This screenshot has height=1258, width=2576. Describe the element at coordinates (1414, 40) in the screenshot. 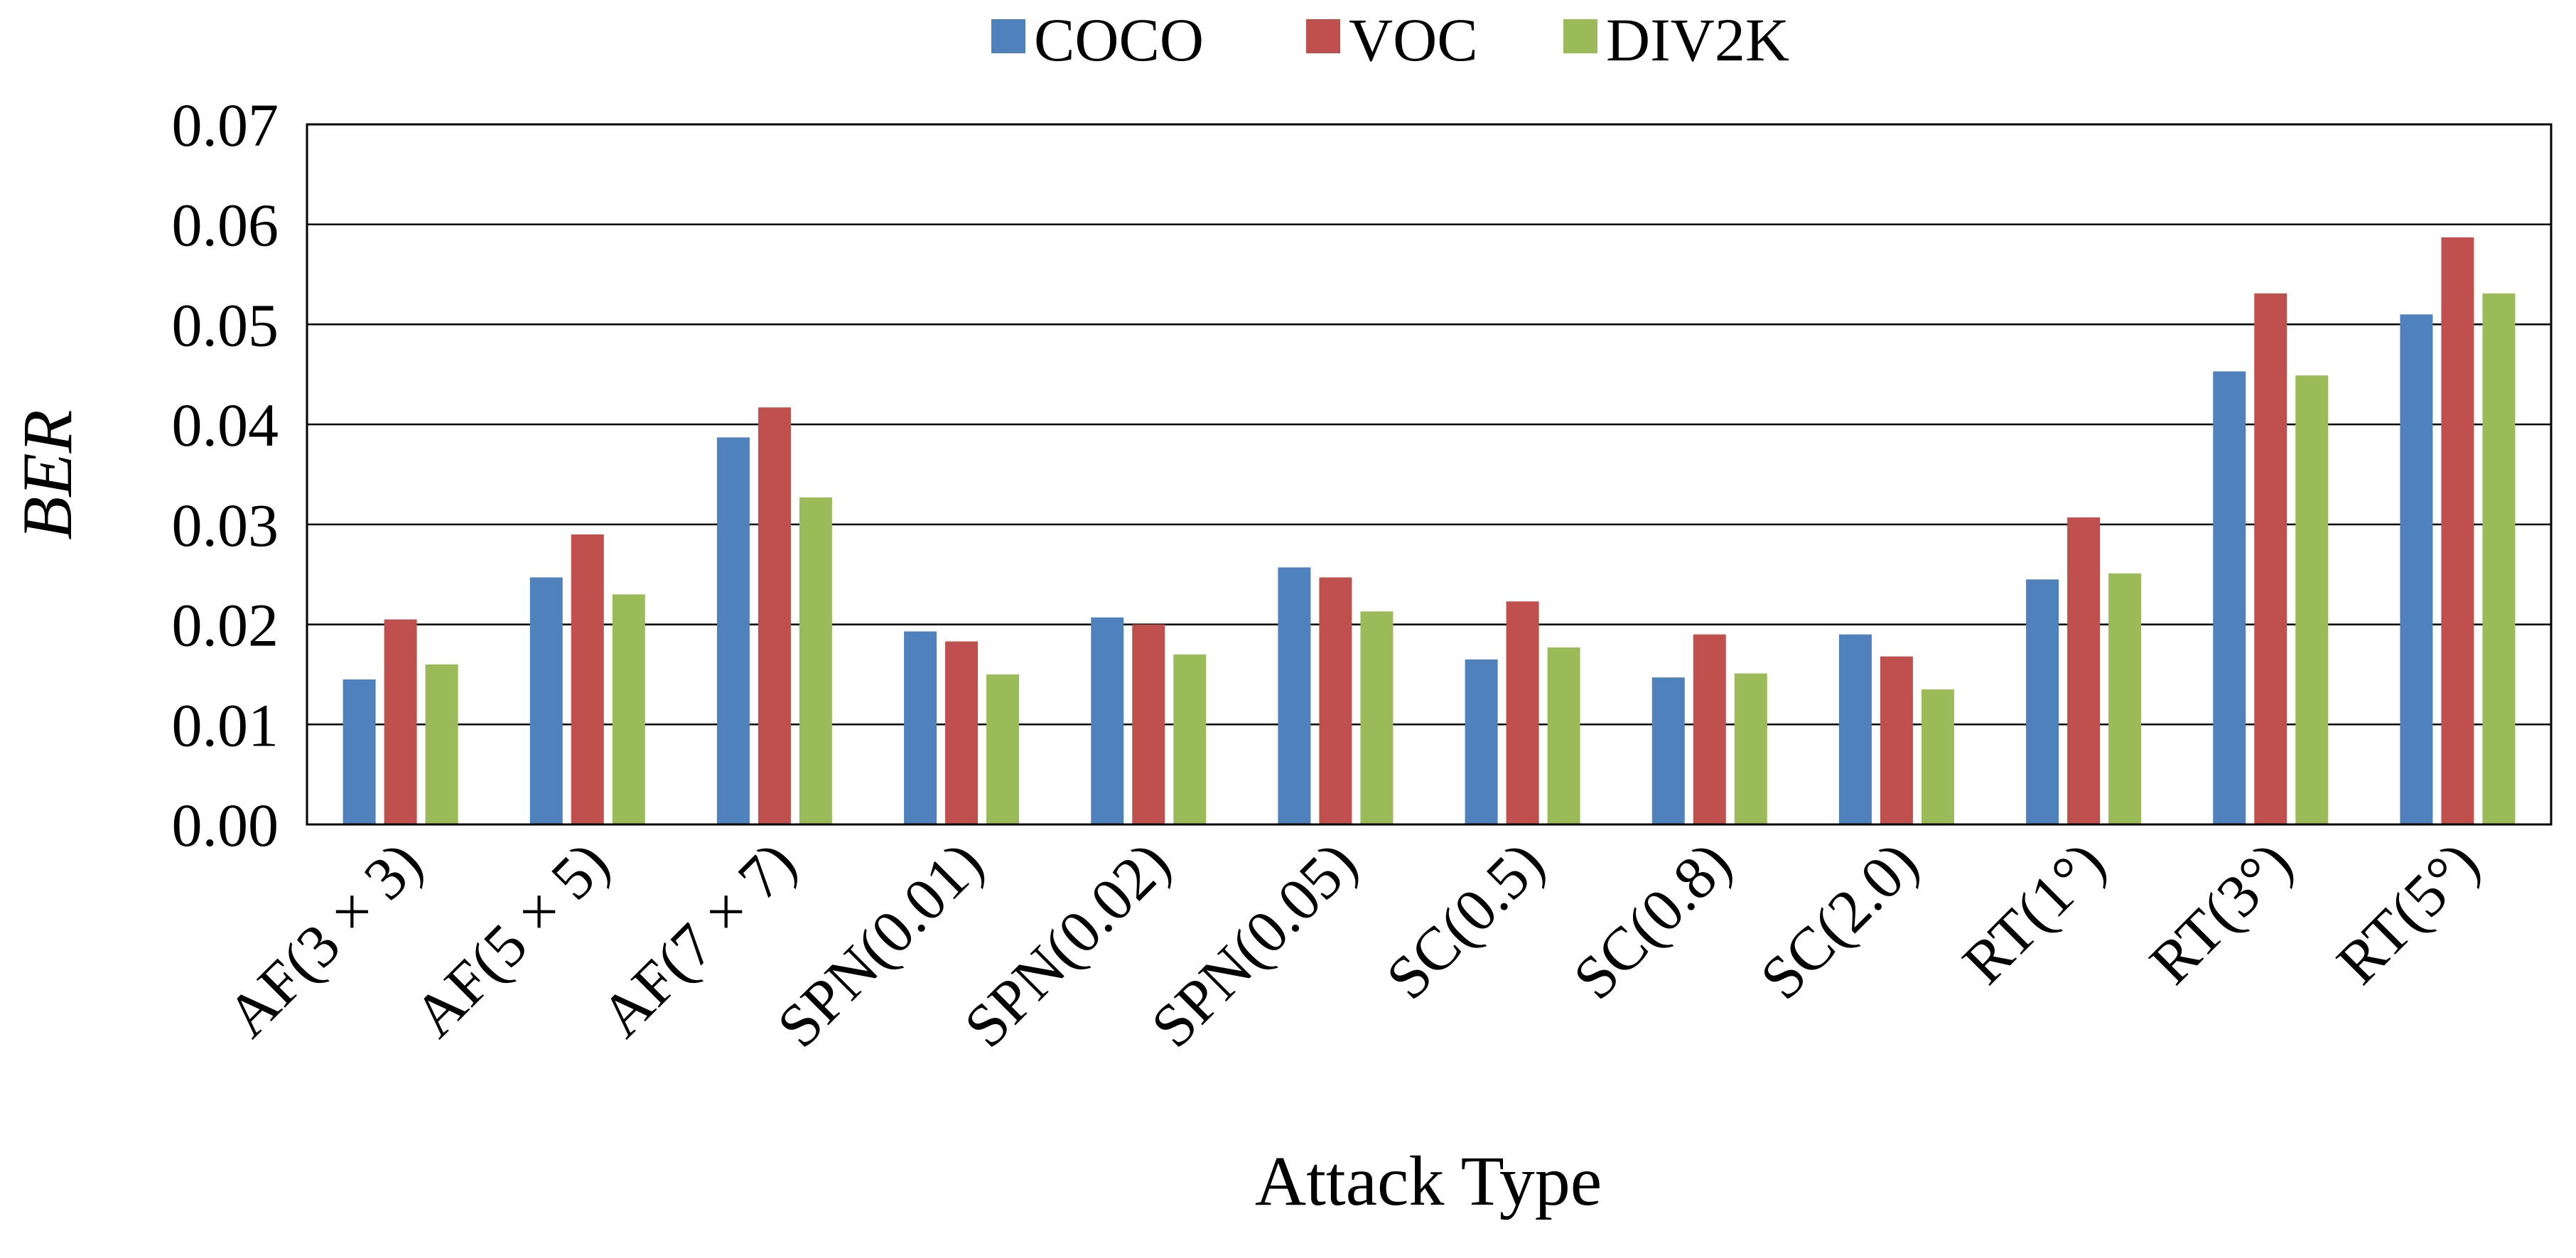

I see `legend-label-voc: VOC` at that location.